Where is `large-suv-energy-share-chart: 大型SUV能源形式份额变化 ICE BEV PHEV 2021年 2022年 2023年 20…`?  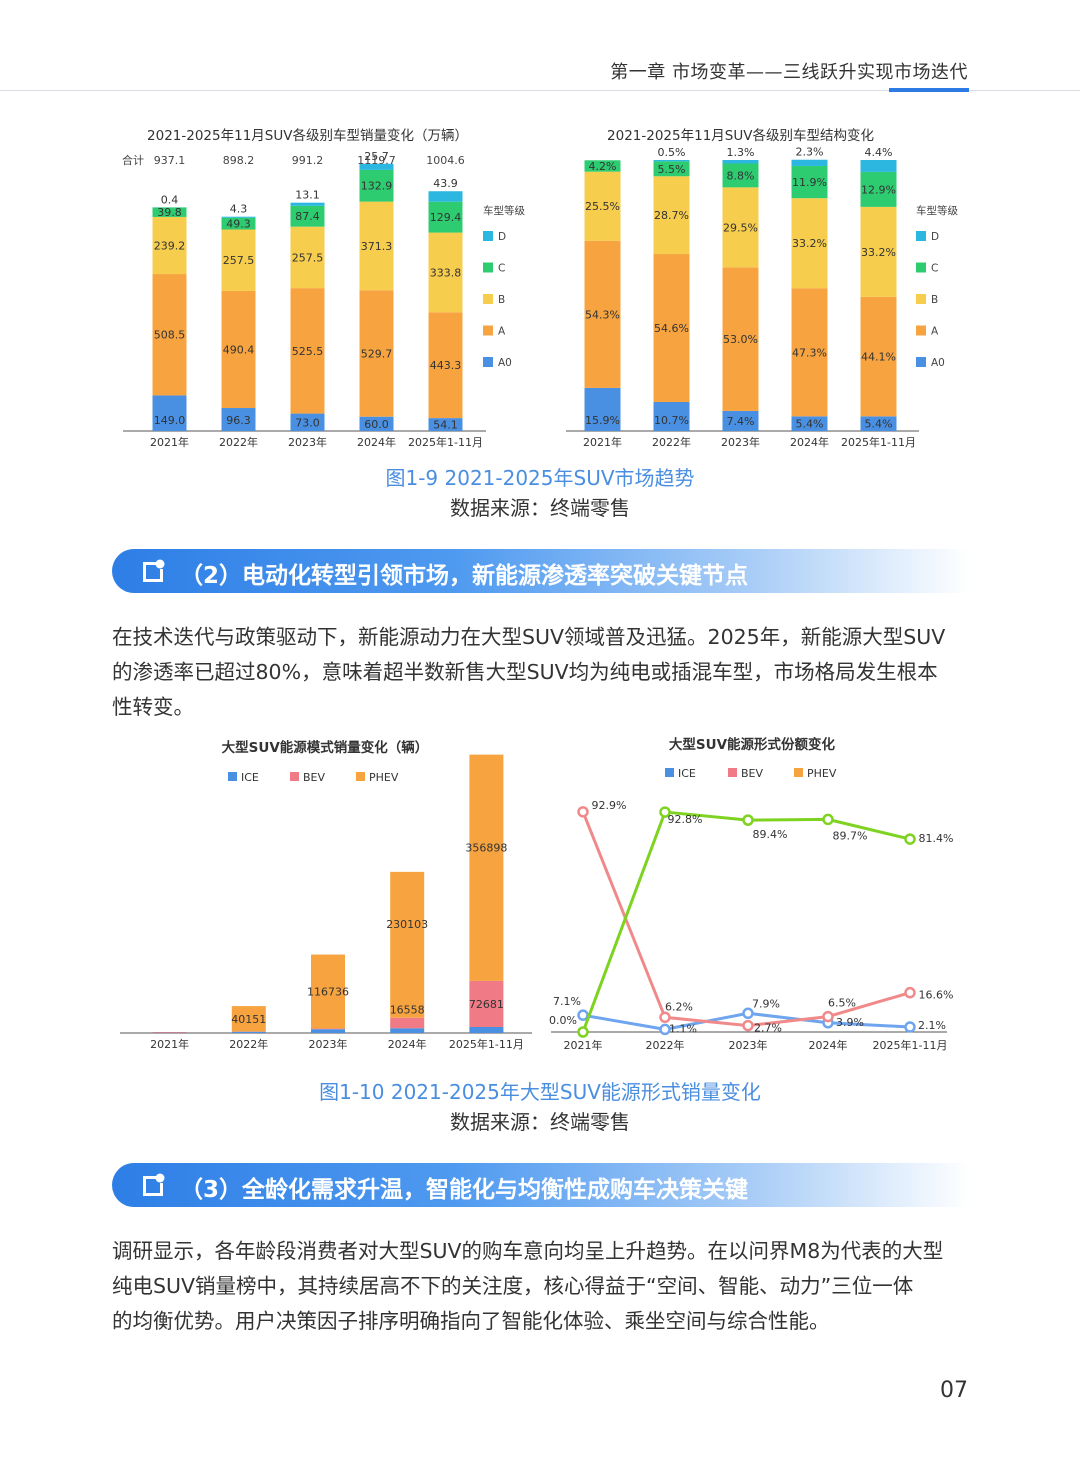 large-suv-energy-share-chart: 大型SUV能源形式份额变化 ICE BEV PHEV 2021年 2022年 2023年 20… is located at coordinates (751, 894).